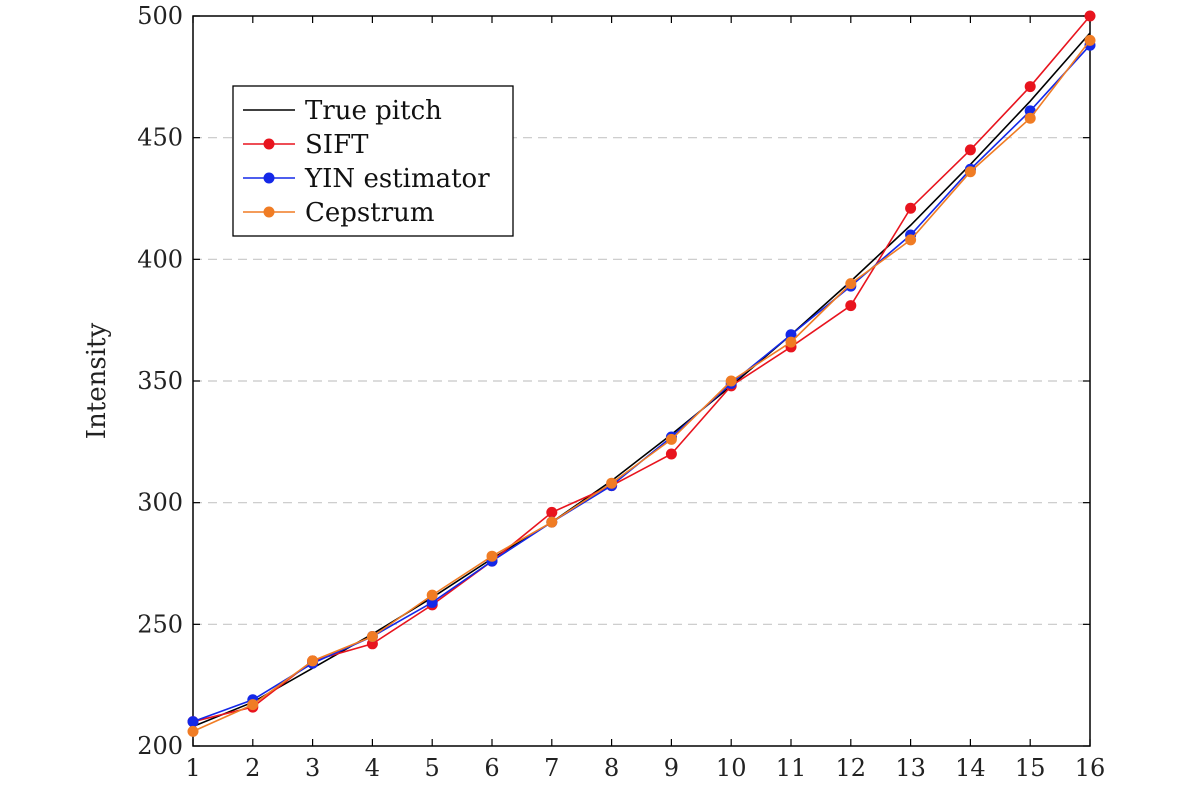  Describe the element at coordinates (160, 259) in the screenshot. I see `y-tick-label: 400` at that location.